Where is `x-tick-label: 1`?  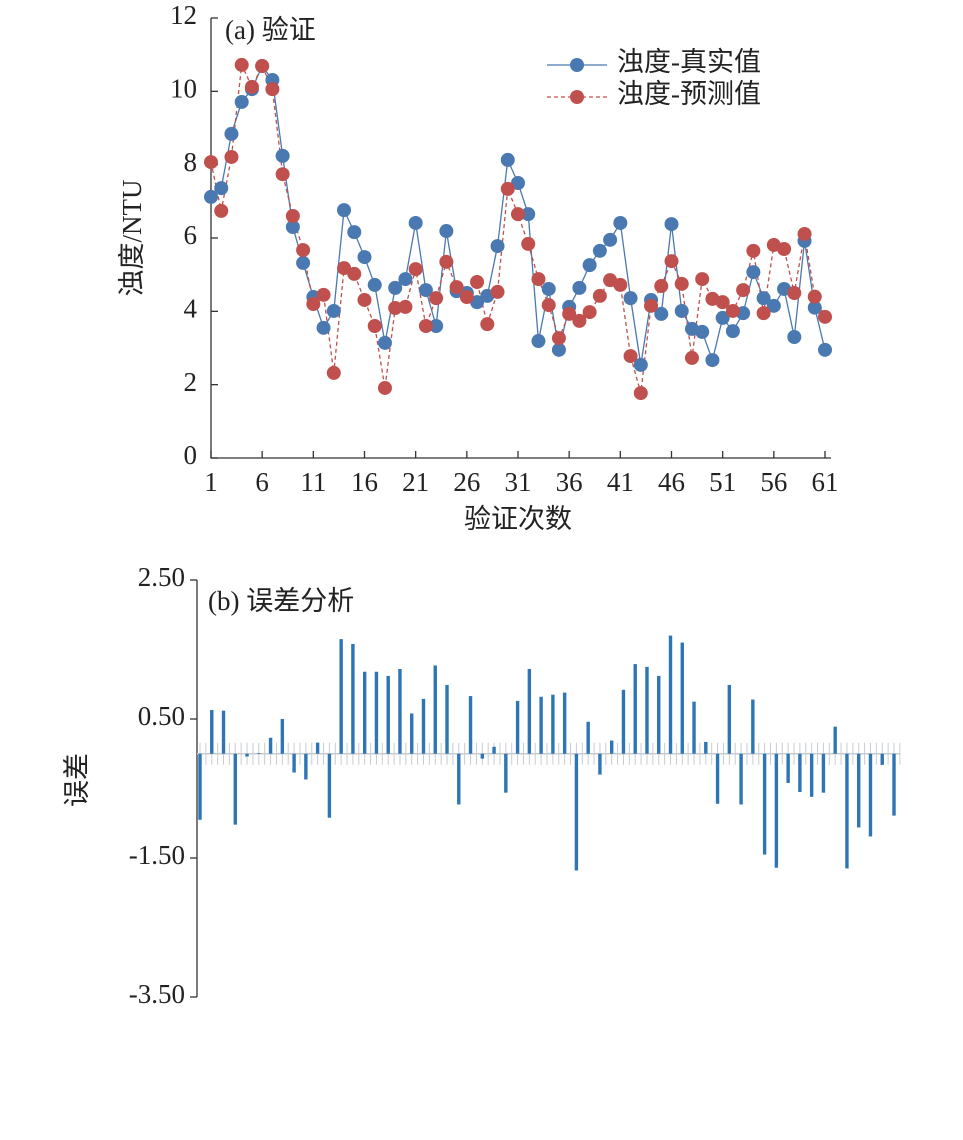
x-tick-label: 1 is located at coordinates (211, 482).